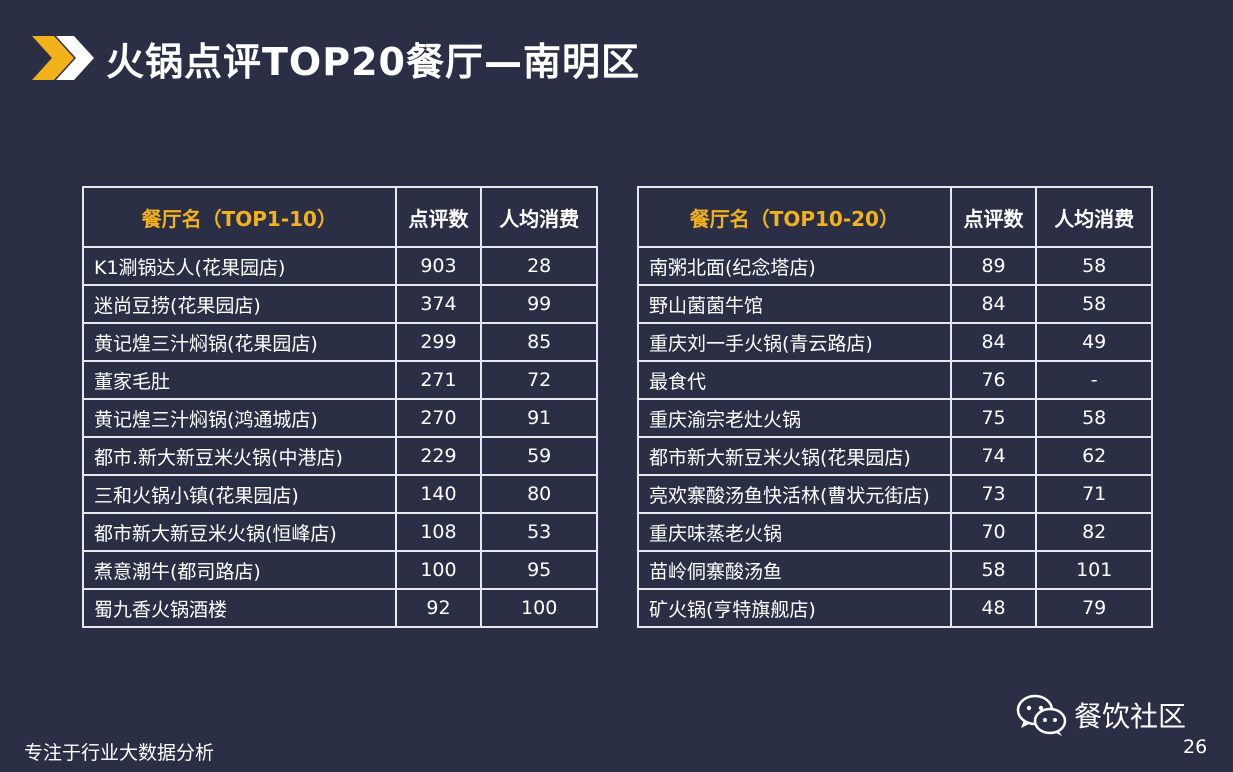 This screenshot has width=1233, height=772. What do you see at coordinates (239, 494) in the screenshot?
I see `restaurant-name: 三和火锅小镇(花果园店)` at bounding box center [239, 494].